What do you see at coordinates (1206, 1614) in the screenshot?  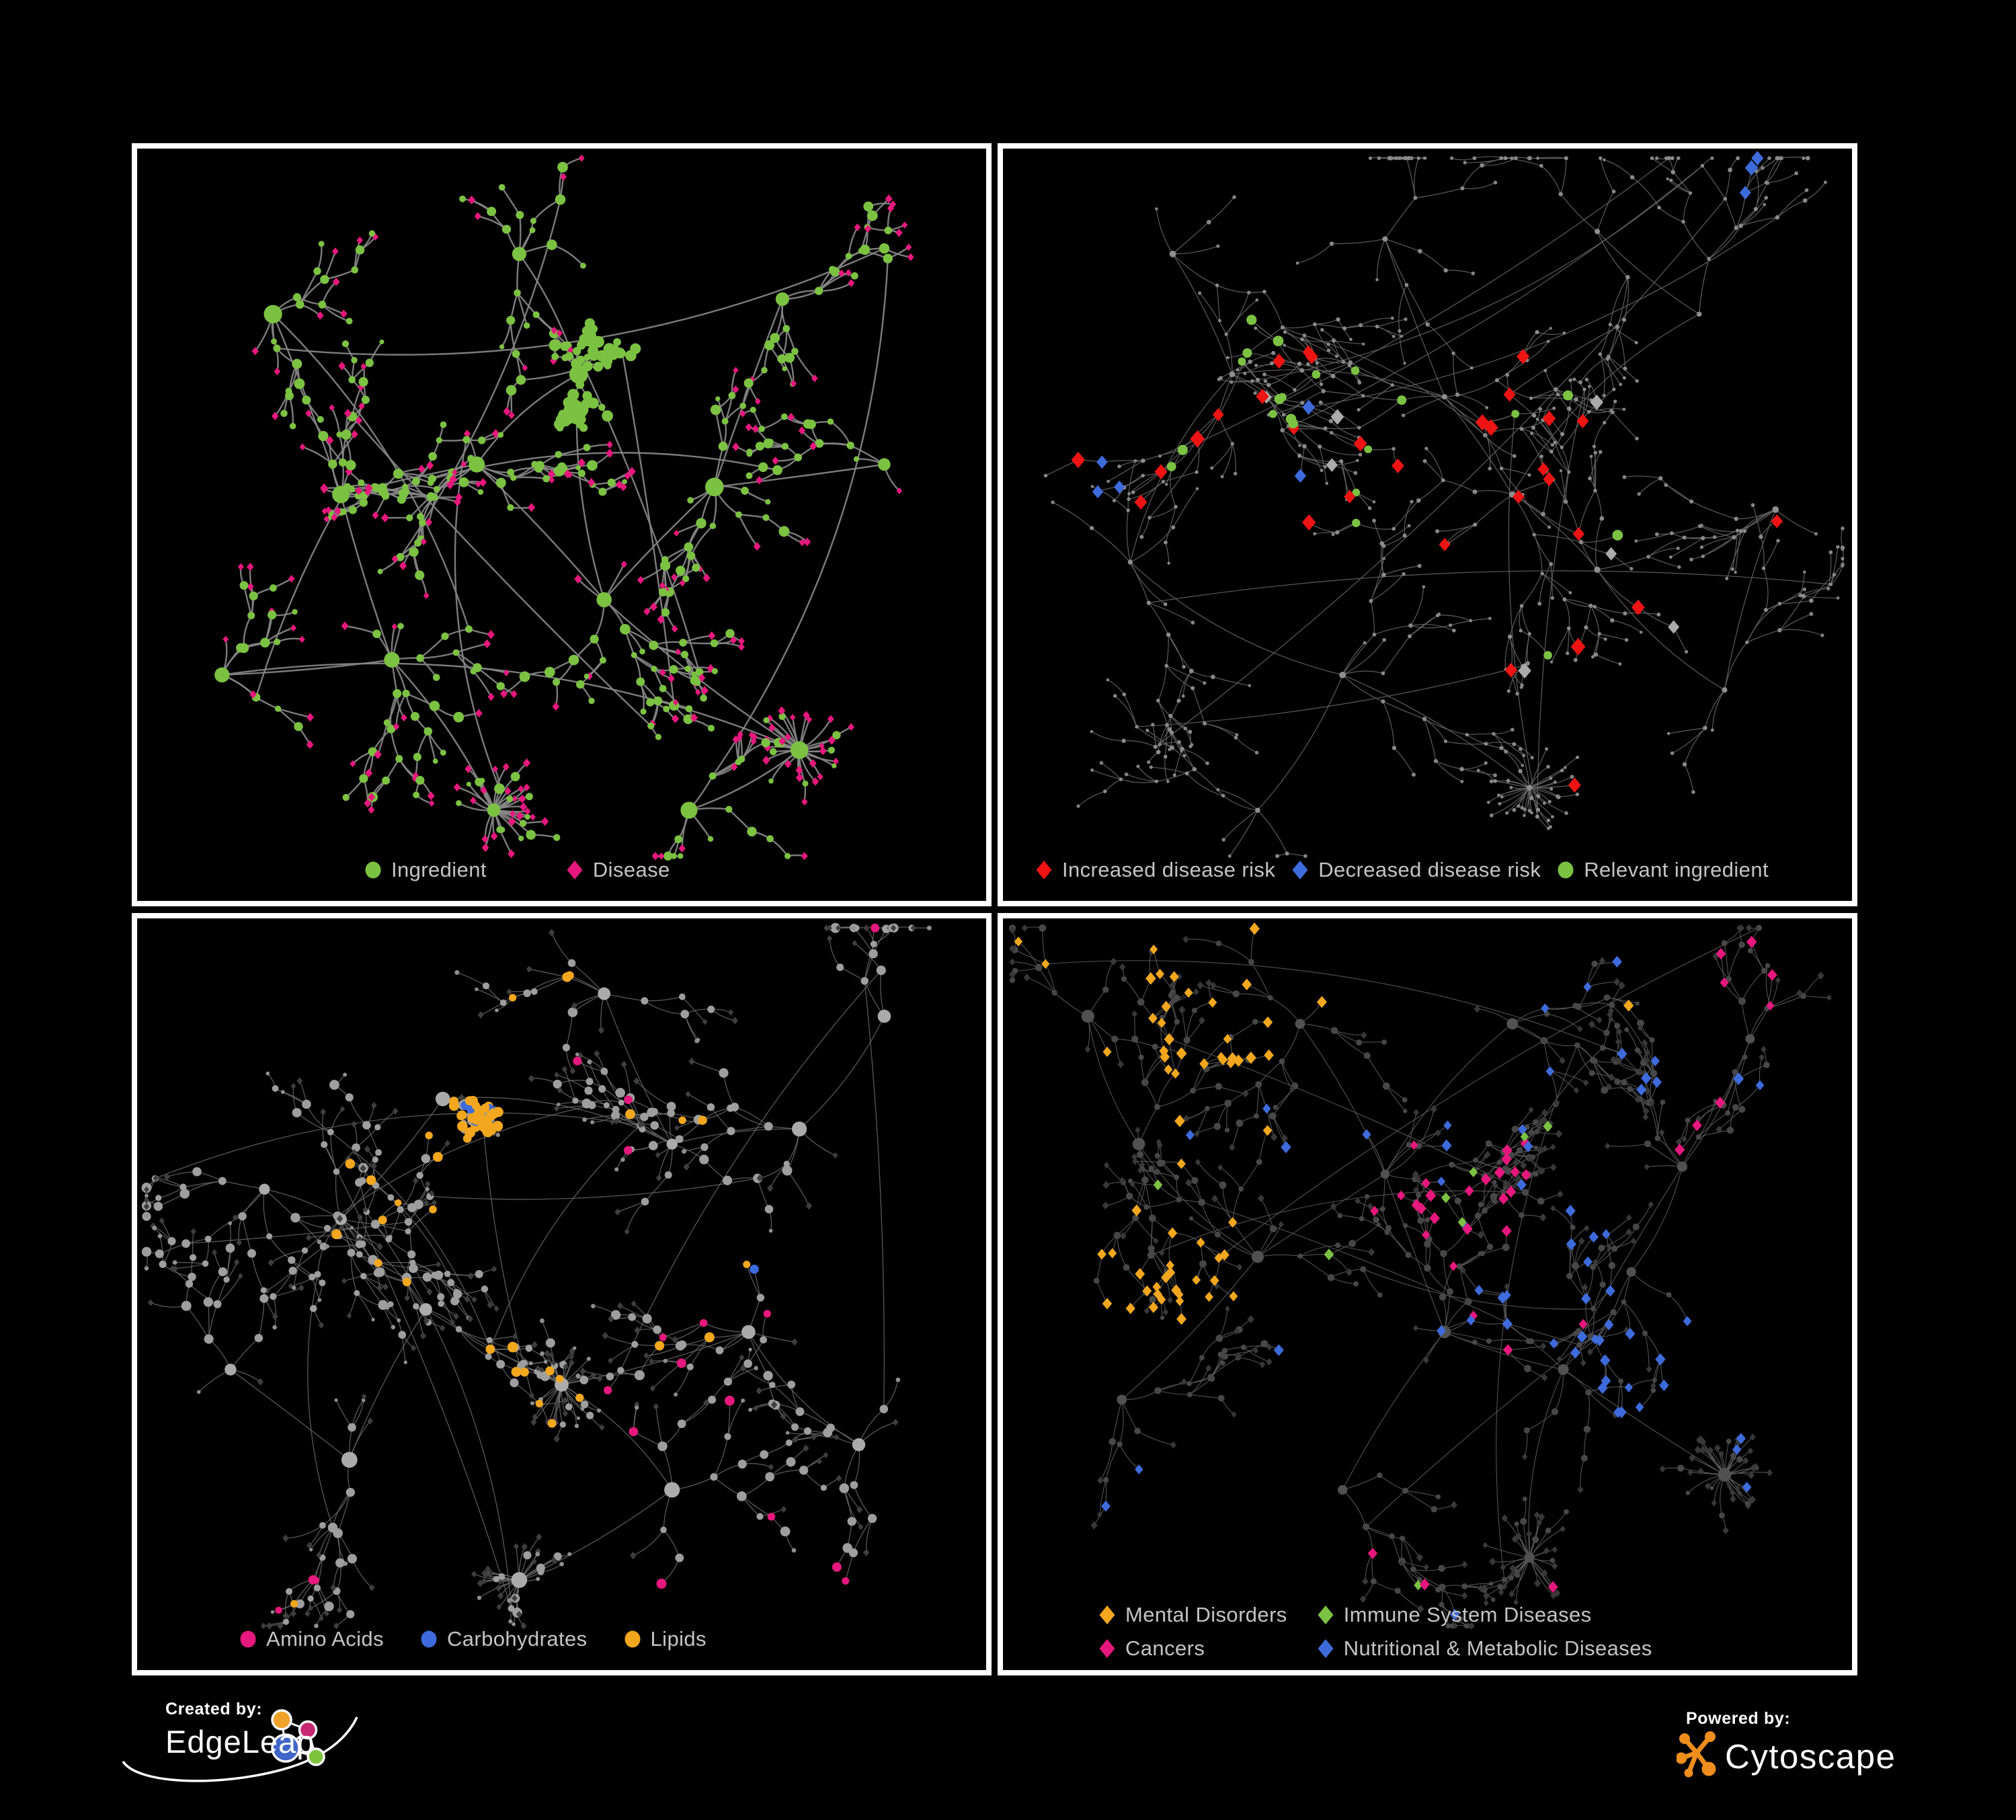 I see `legend-label: Mental Disorders` at bounding box center [1206, 1614].